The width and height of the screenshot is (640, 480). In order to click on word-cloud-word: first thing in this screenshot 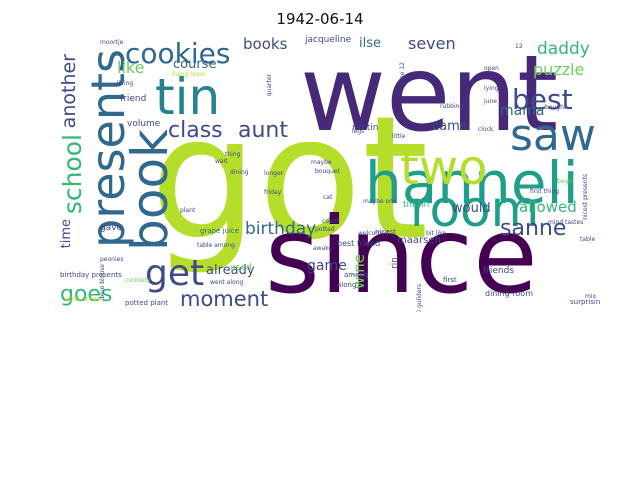, I will do `click(545, 191)`.